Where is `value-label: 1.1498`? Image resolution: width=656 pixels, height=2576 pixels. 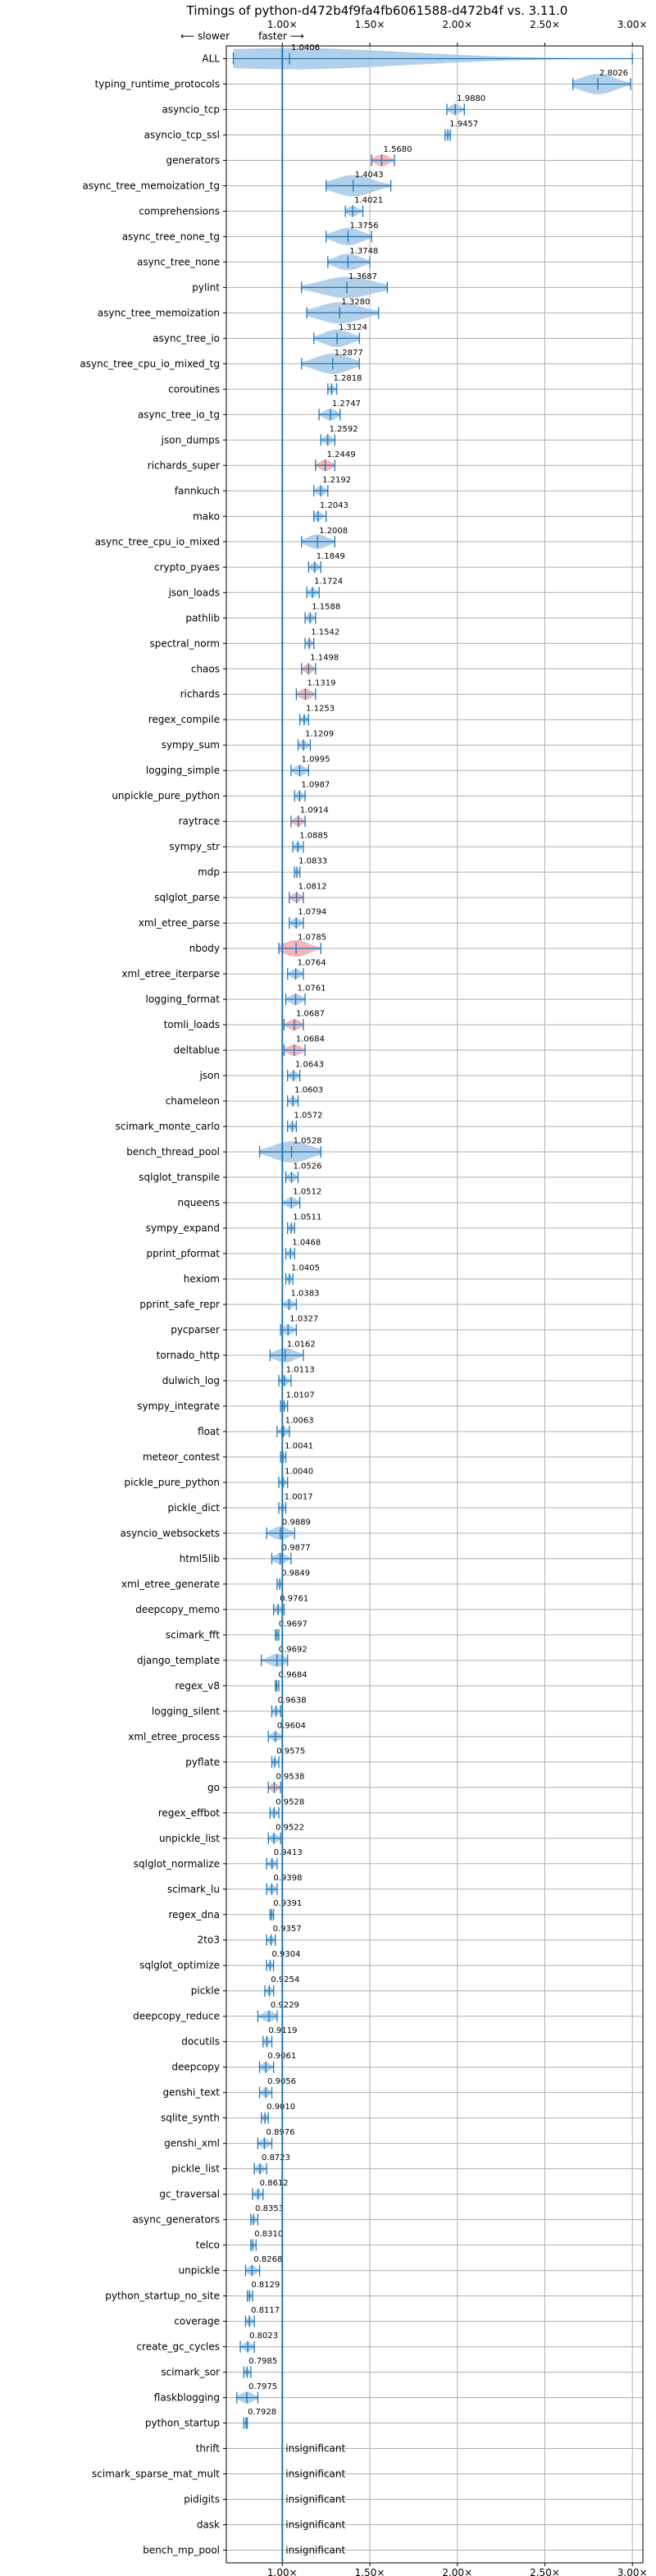
value-label: 1.1498 is located at coordinates (324, 658).